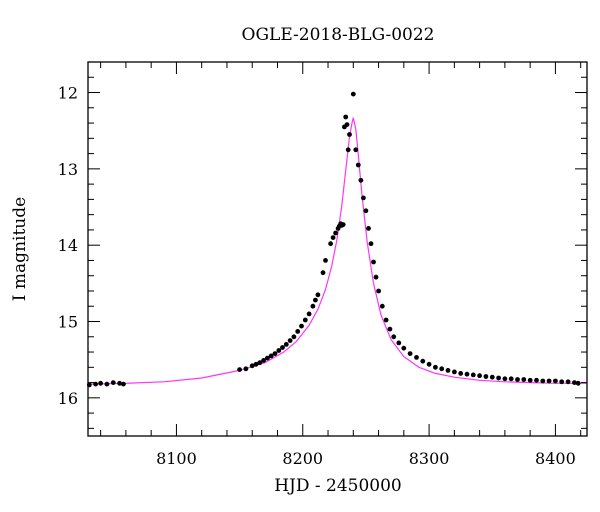 The image size is (600, 512). I want to click on x-tick-label: 8300, so click(429, 458).